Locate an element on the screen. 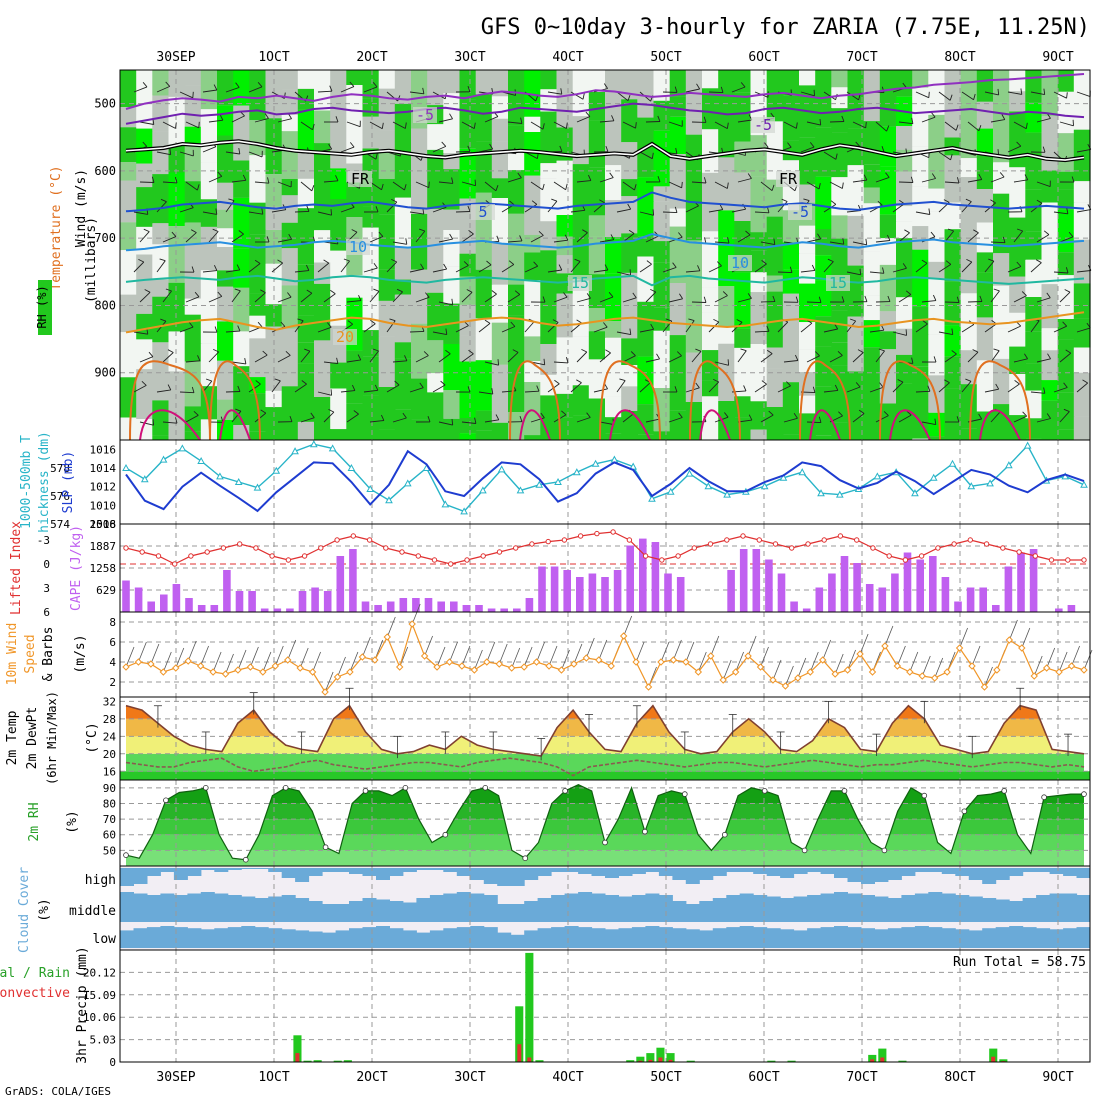 Image resolution: width=1100 pixels, height=1100 pixels. thickness-tick-label: 574 is located at coordinates (60, 524).